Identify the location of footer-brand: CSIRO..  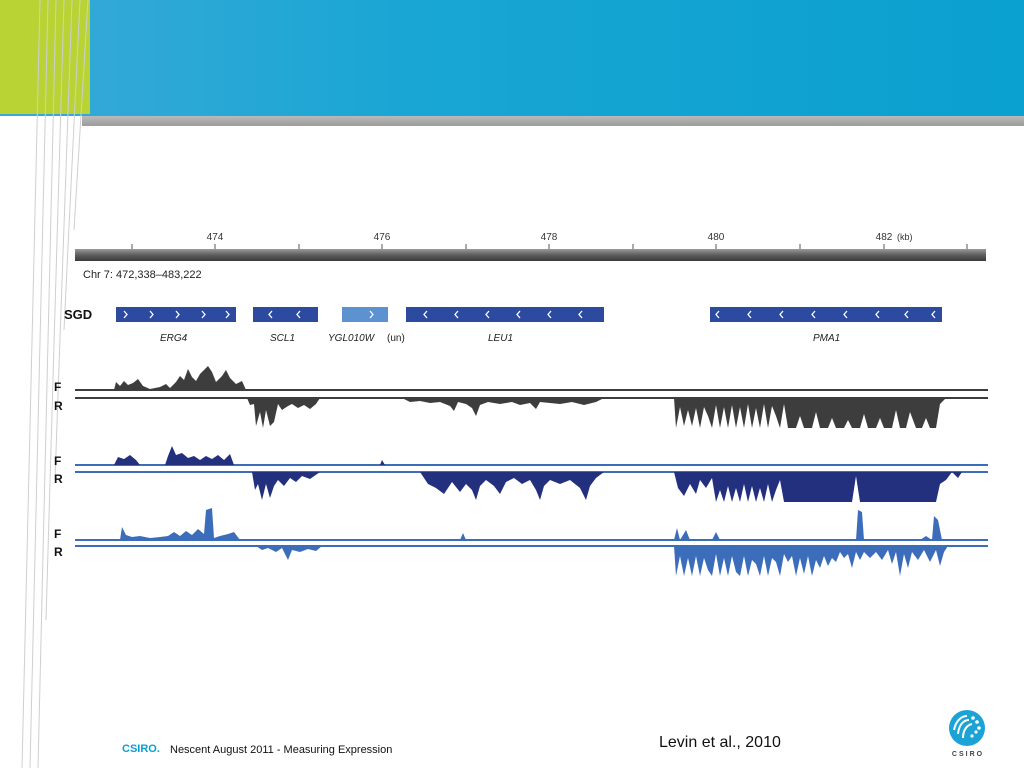
(141, 749).